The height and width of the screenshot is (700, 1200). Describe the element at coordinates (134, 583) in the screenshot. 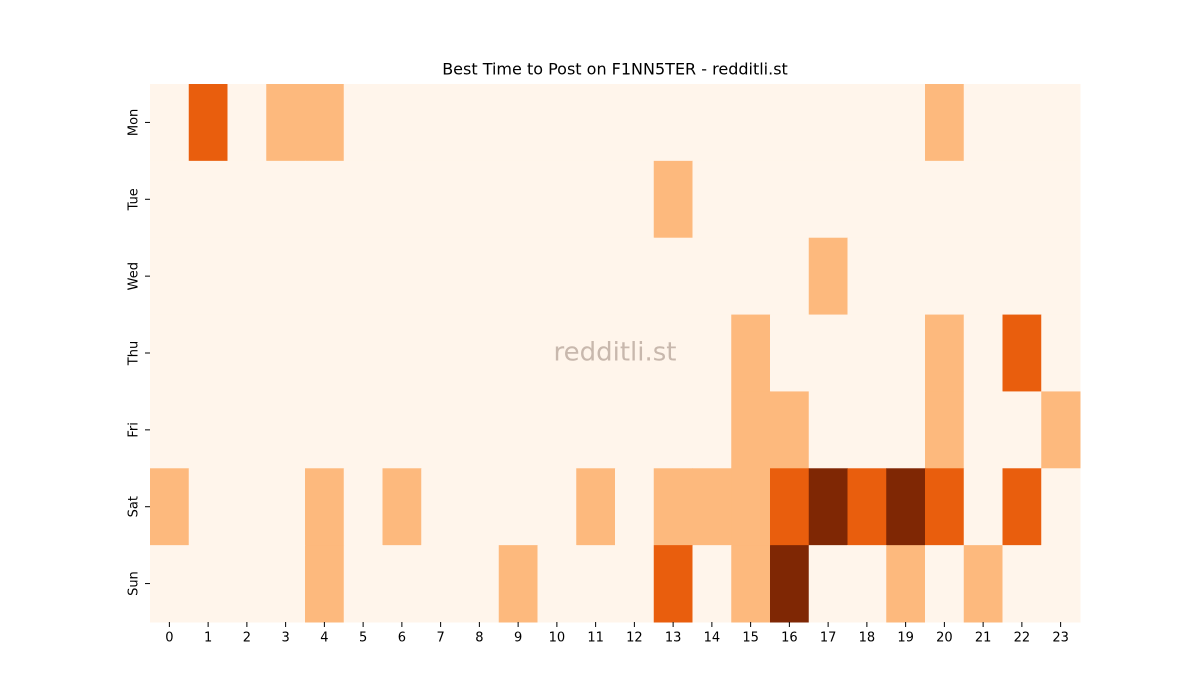

I see `y-tick-label: Sun` at that location.